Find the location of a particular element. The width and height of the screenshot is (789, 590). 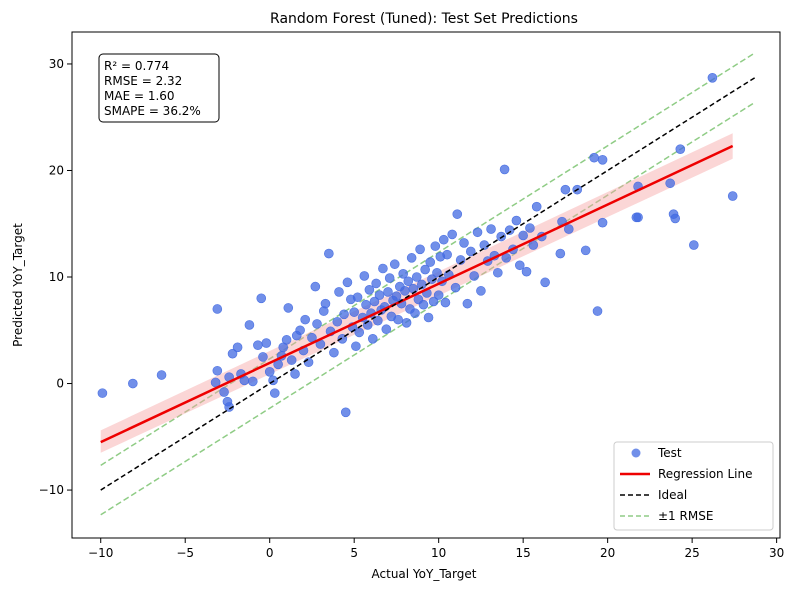

x-axis-label: Actual YoY_Target is located at coordinates (424, 574).